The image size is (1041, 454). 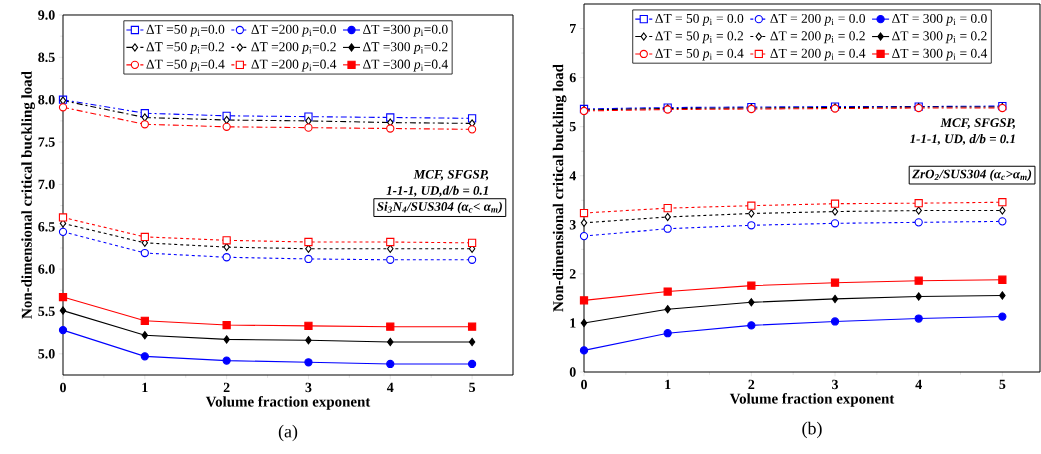 What do you see at coordinates (405, 65) in the screenshot?
I see `legend-label: ΔT =300 p$_{i}$=0.4` at bounding box center [405, 65].